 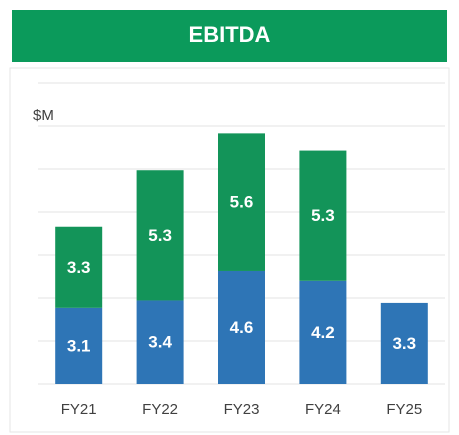 I want to click on y-axis-label: $M, so click(x=43, y=115).